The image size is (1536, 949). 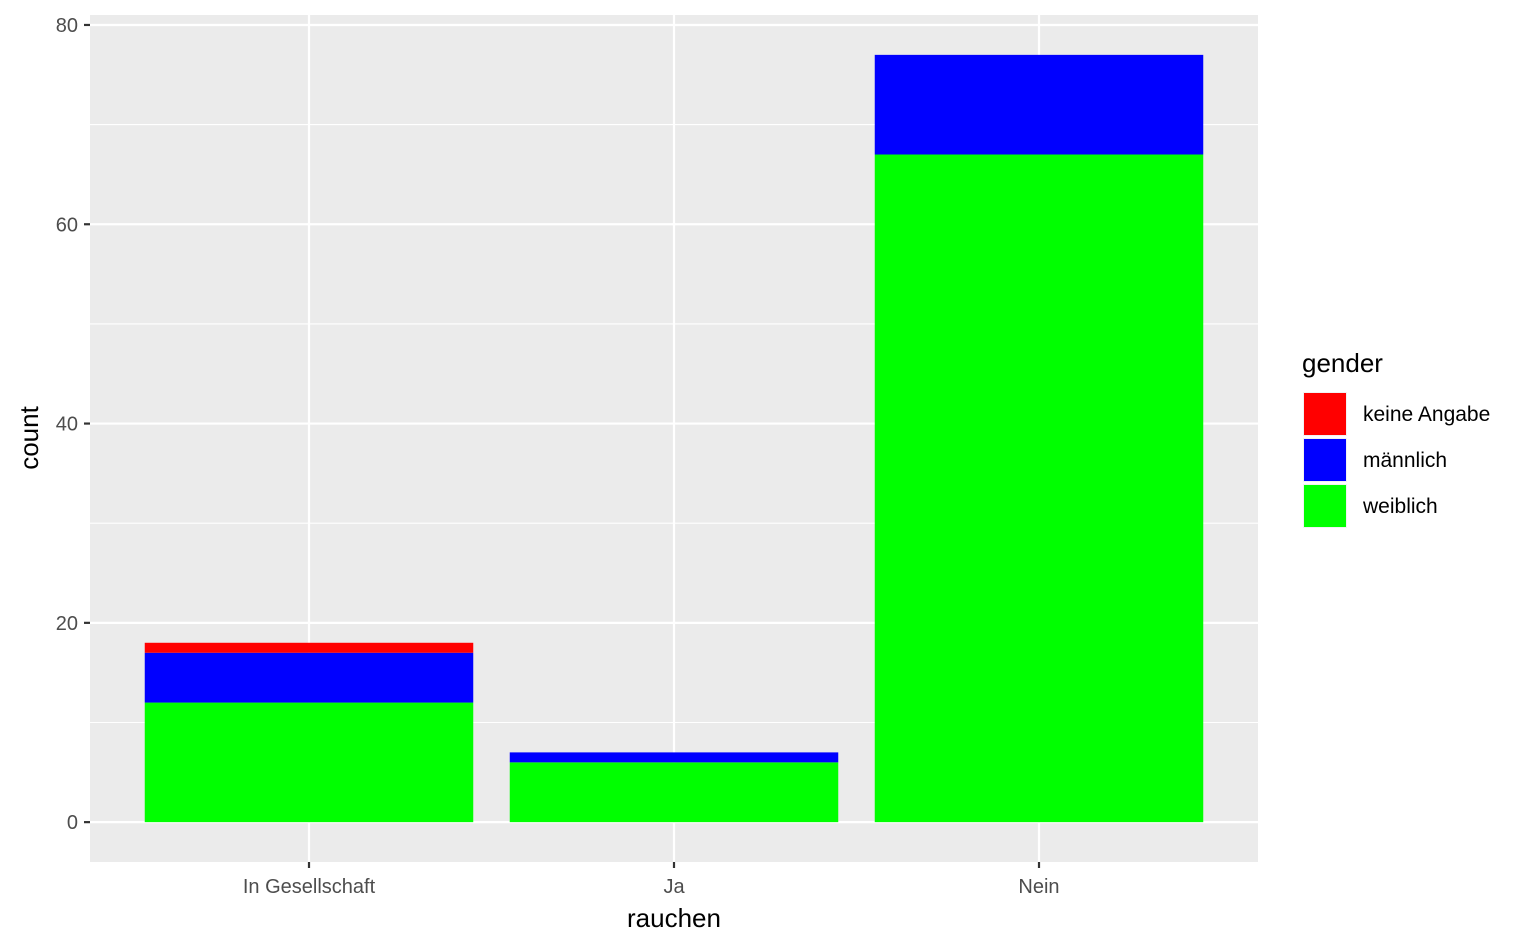 What do you see at coordinates (1396, 438) in the screenshot?
I see `legend: gender keine Angabe männlich weiblich` at bounding box center [1396, 438].